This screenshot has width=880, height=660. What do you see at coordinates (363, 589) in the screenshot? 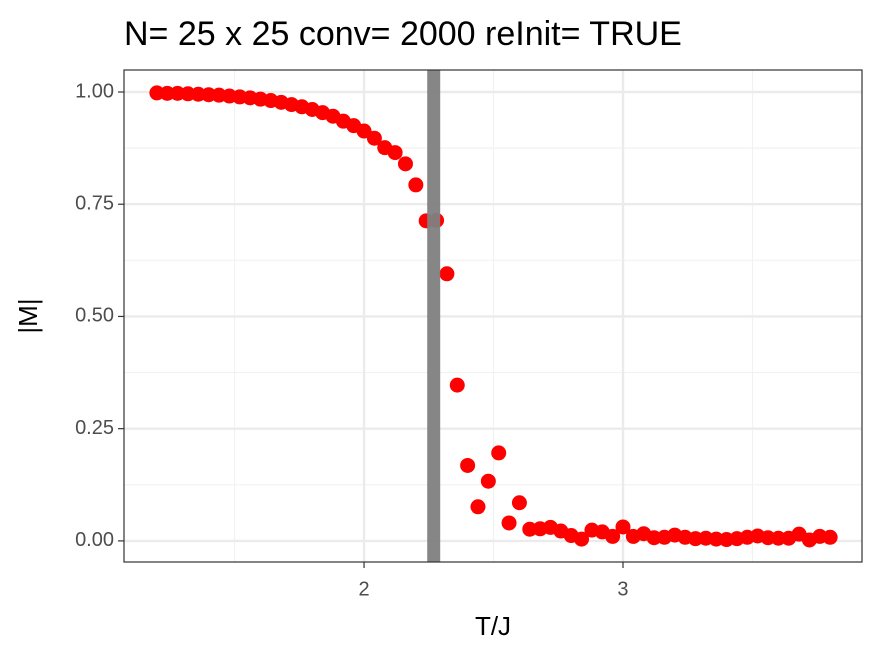
I see `x-tick-label: 2` at bounding box center [363, 589].